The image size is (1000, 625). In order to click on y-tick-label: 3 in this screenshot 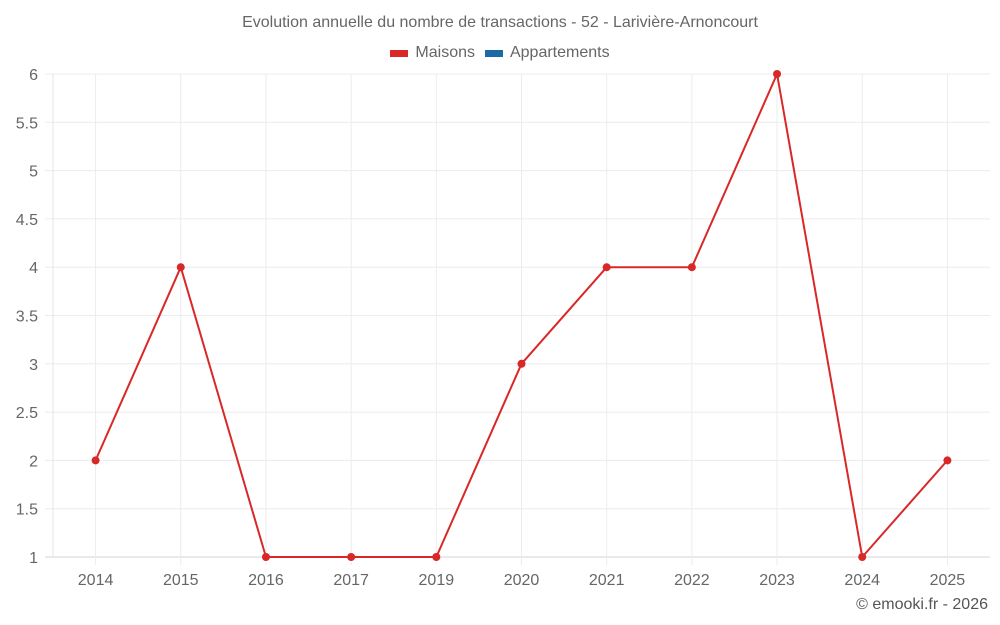, I will do `click(33, 365)`.